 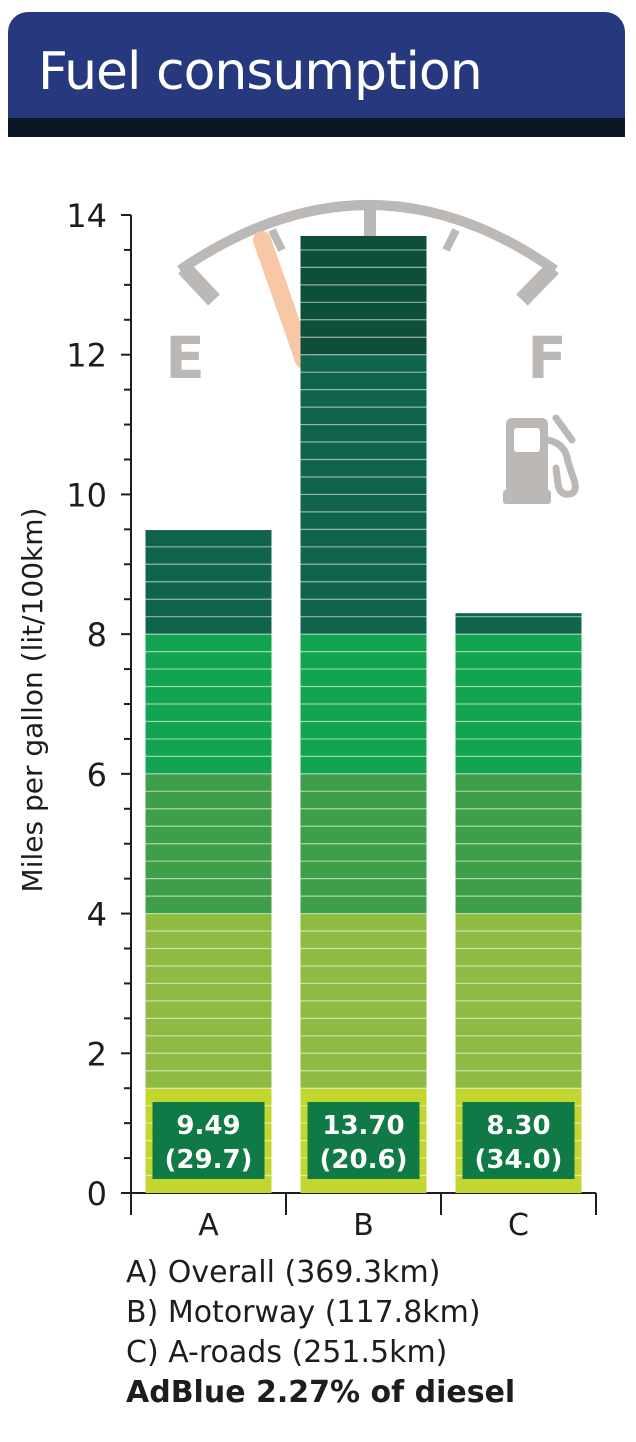 I want to click on caption-b: B) Motorway (117.8km), so click(x=303, y=1312).